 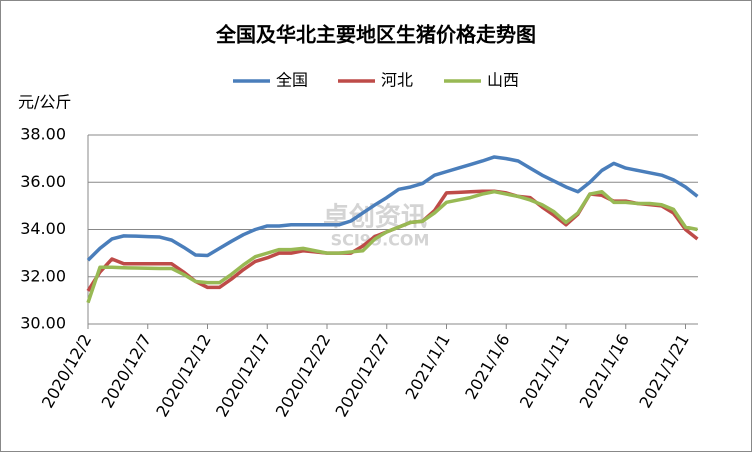 What do you see at coordinates (43, 323) in the screenshot?
I see `y-tick-label: 30.00` at bounding box center [43, 323].